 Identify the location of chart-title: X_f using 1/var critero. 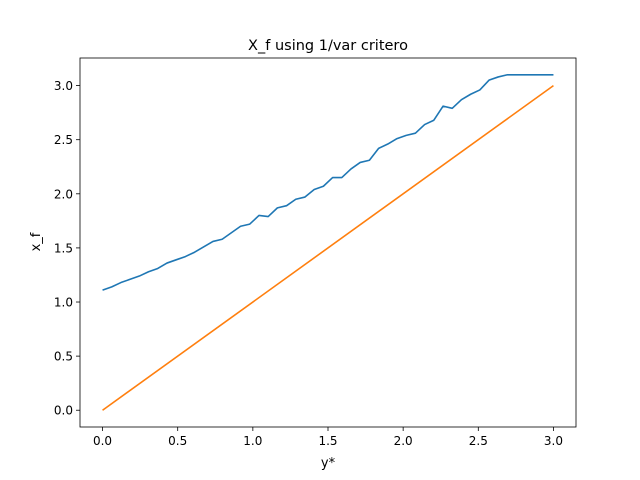
(328, 46).